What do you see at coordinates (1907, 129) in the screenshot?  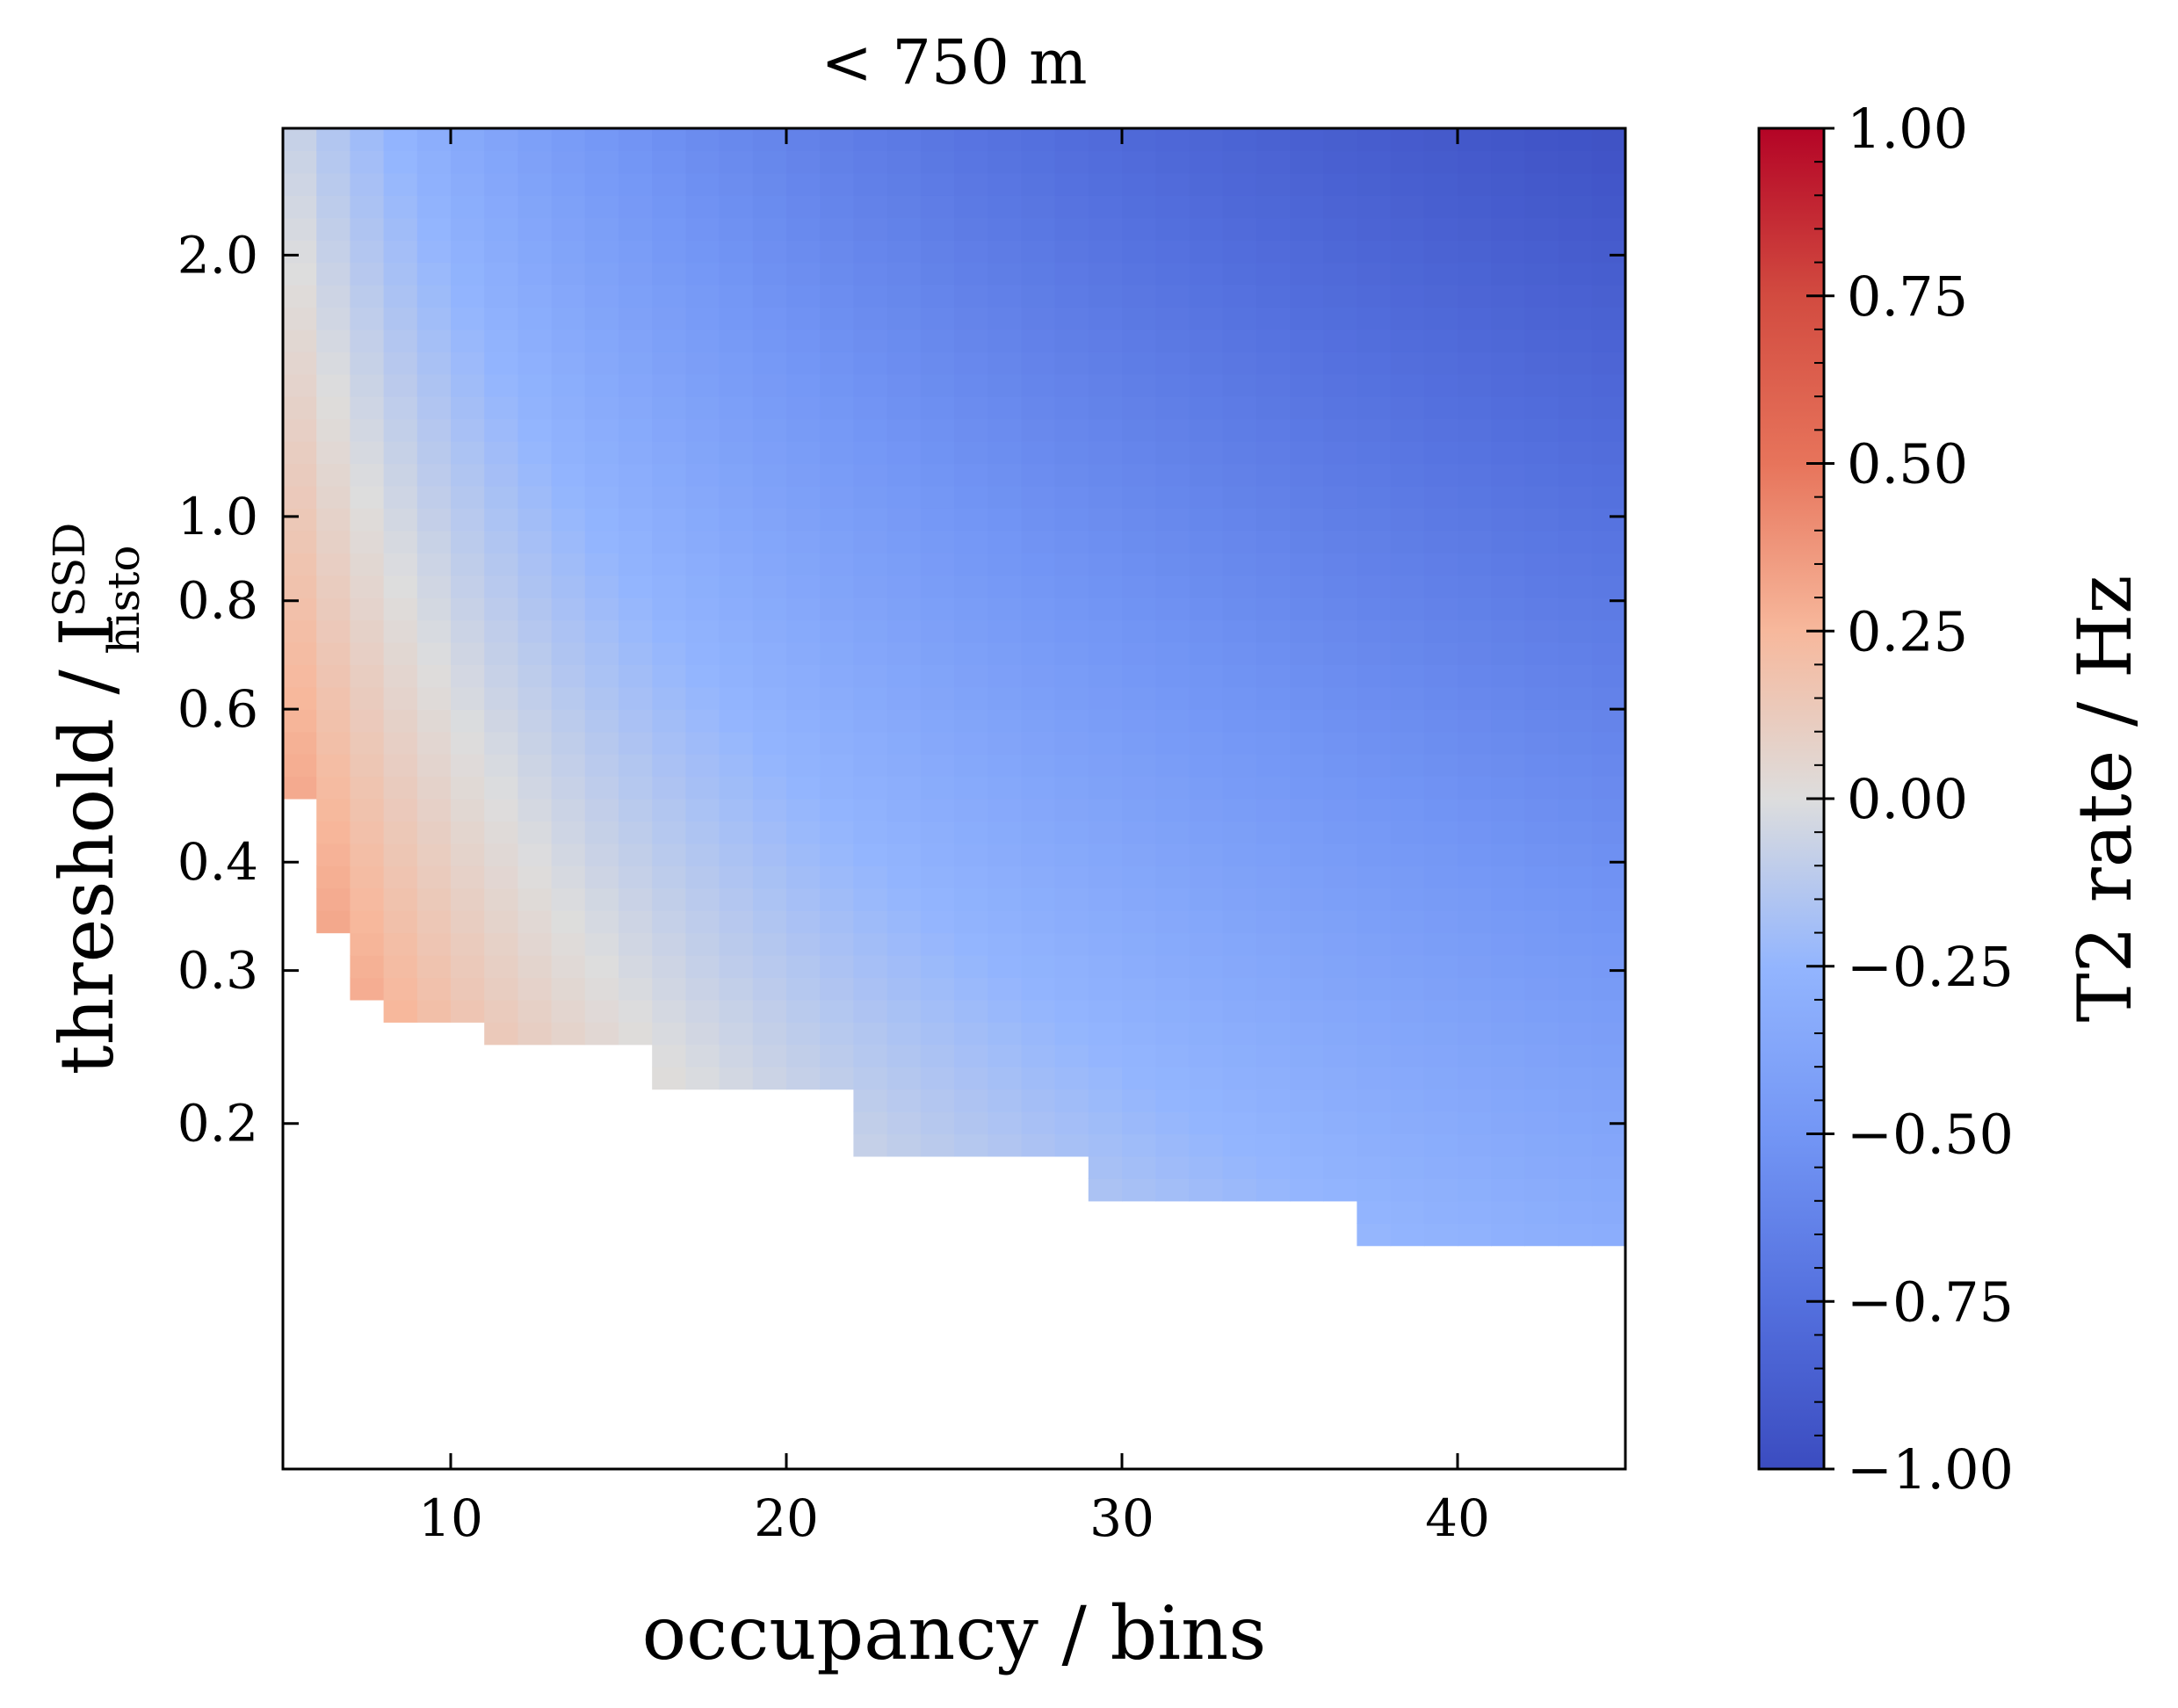 I see `colorbar-tick-label: 1.00` at bounding box center [1907, 129].